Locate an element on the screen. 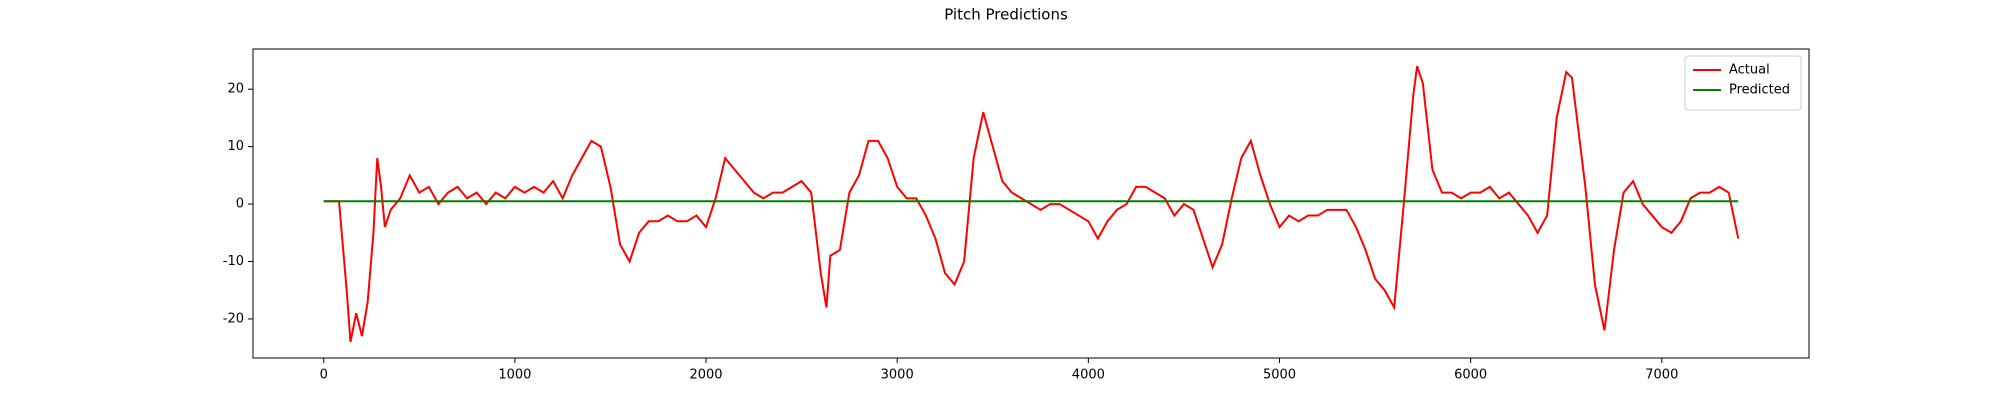  y-tick-label: 0 is located at coordinates (240, 204).